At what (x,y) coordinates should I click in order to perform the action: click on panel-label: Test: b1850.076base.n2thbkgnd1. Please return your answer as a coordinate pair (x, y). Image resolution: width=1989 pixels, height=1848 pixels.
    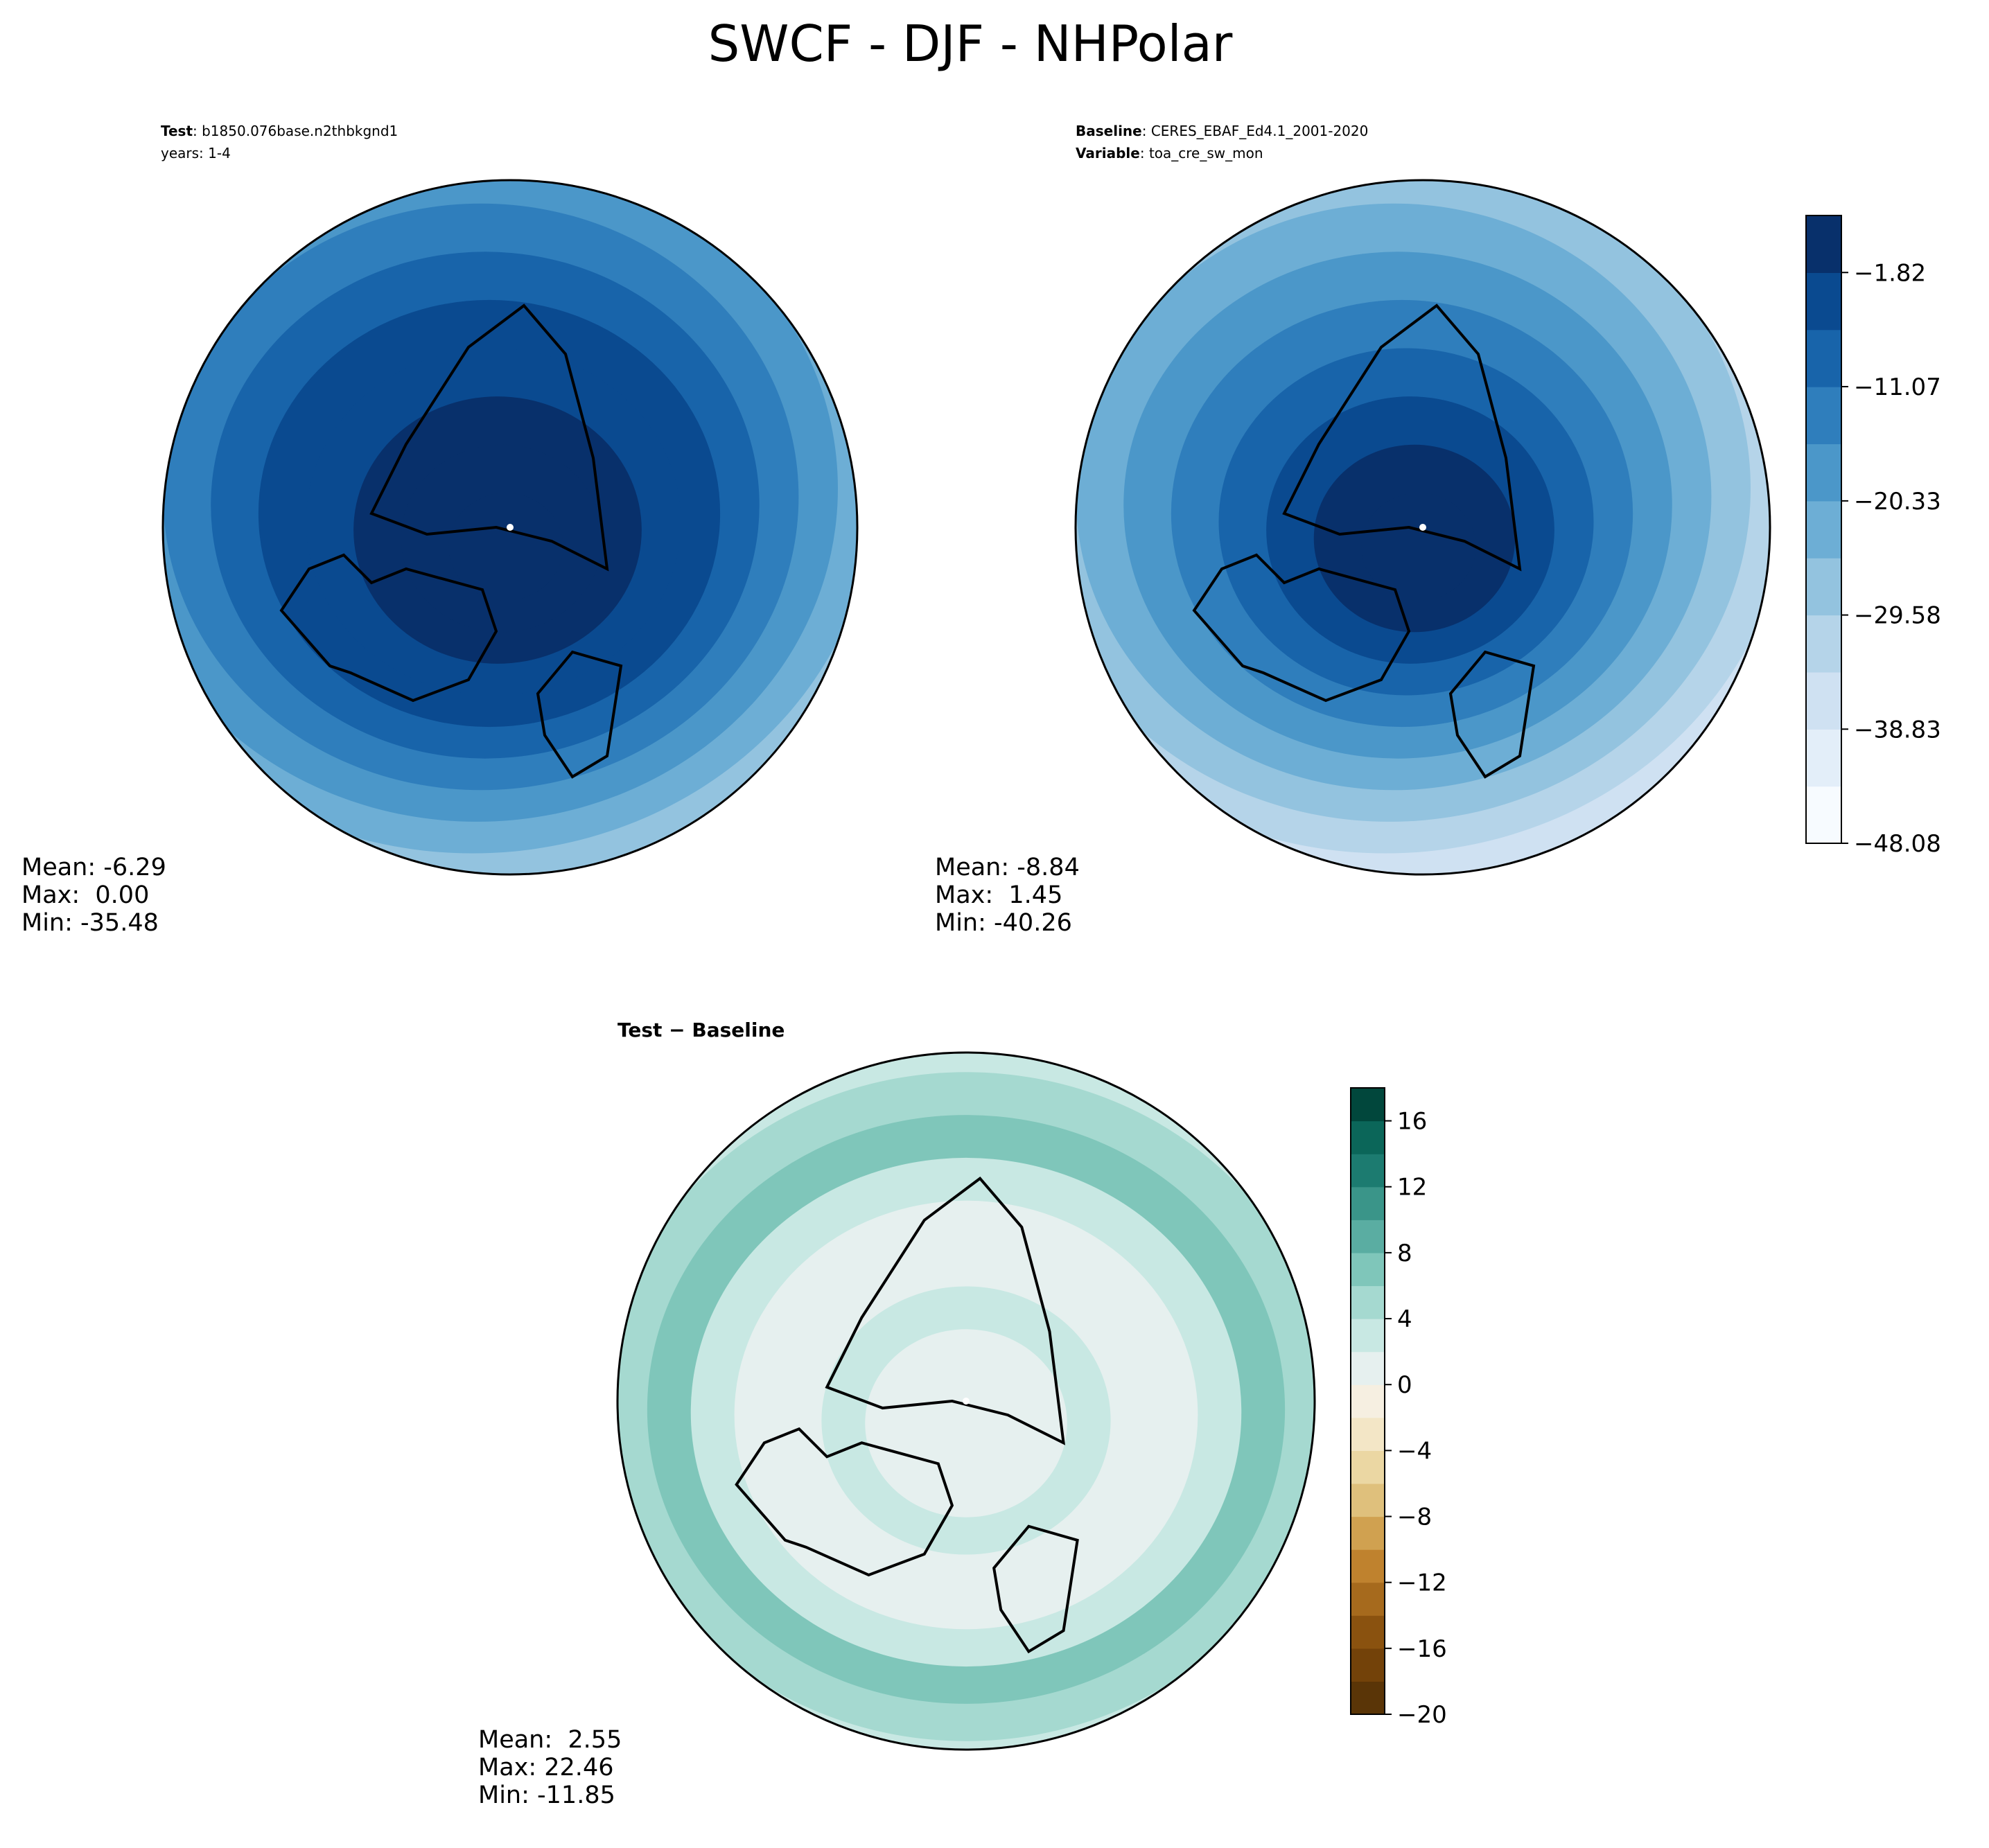
    Looking at the image, I should click on (279, 131).